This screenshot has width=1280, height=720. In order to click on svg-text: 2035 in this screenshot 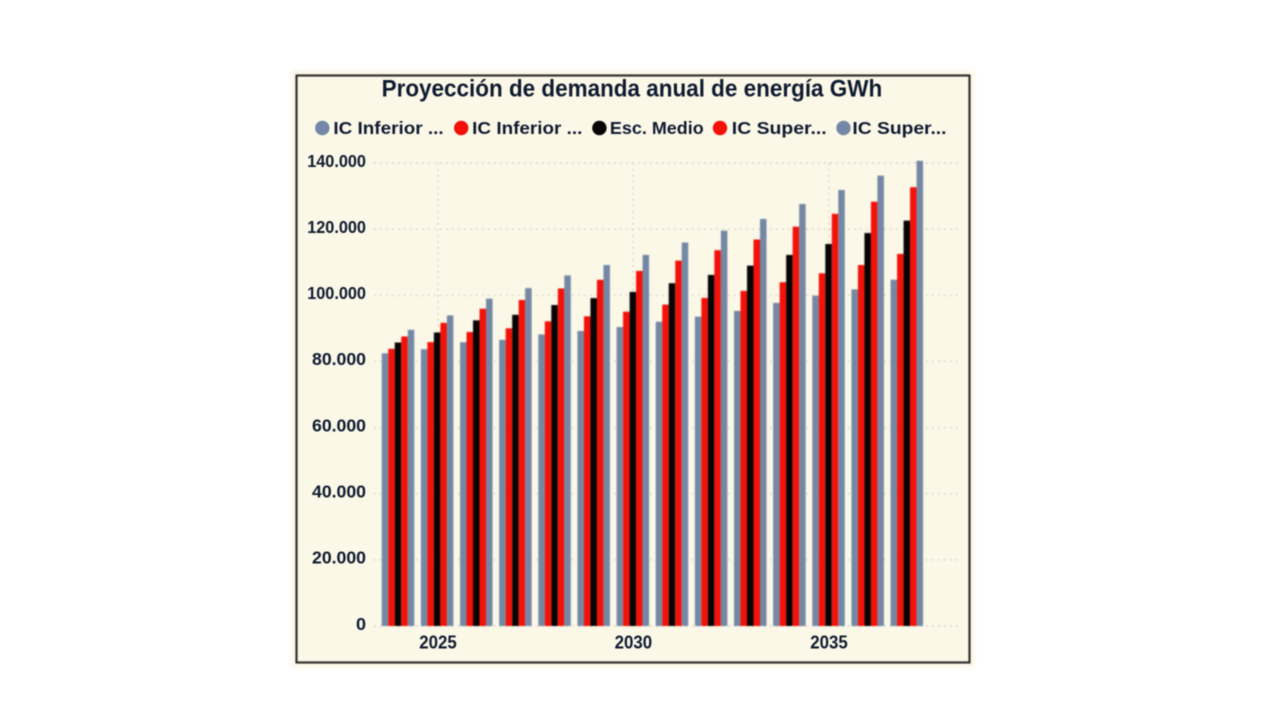, I will do `click(829, 642)`.